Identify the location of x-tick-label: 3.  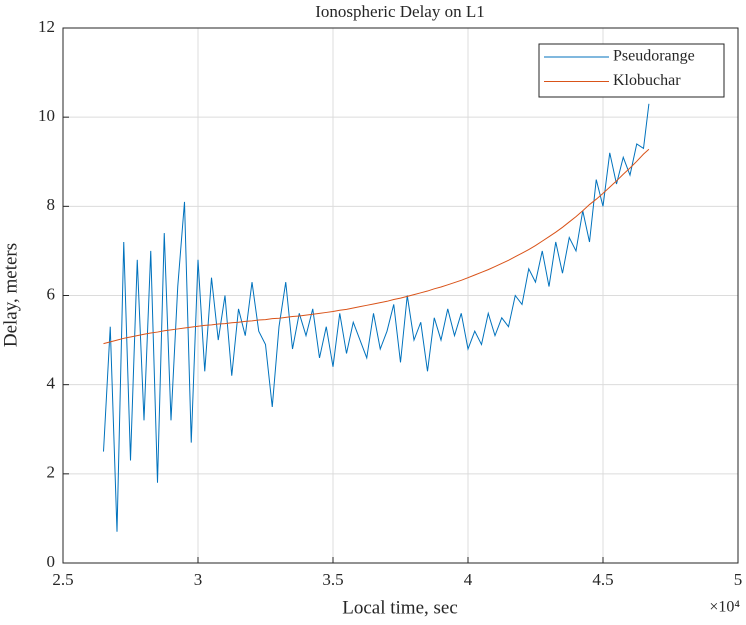
(198, 579).